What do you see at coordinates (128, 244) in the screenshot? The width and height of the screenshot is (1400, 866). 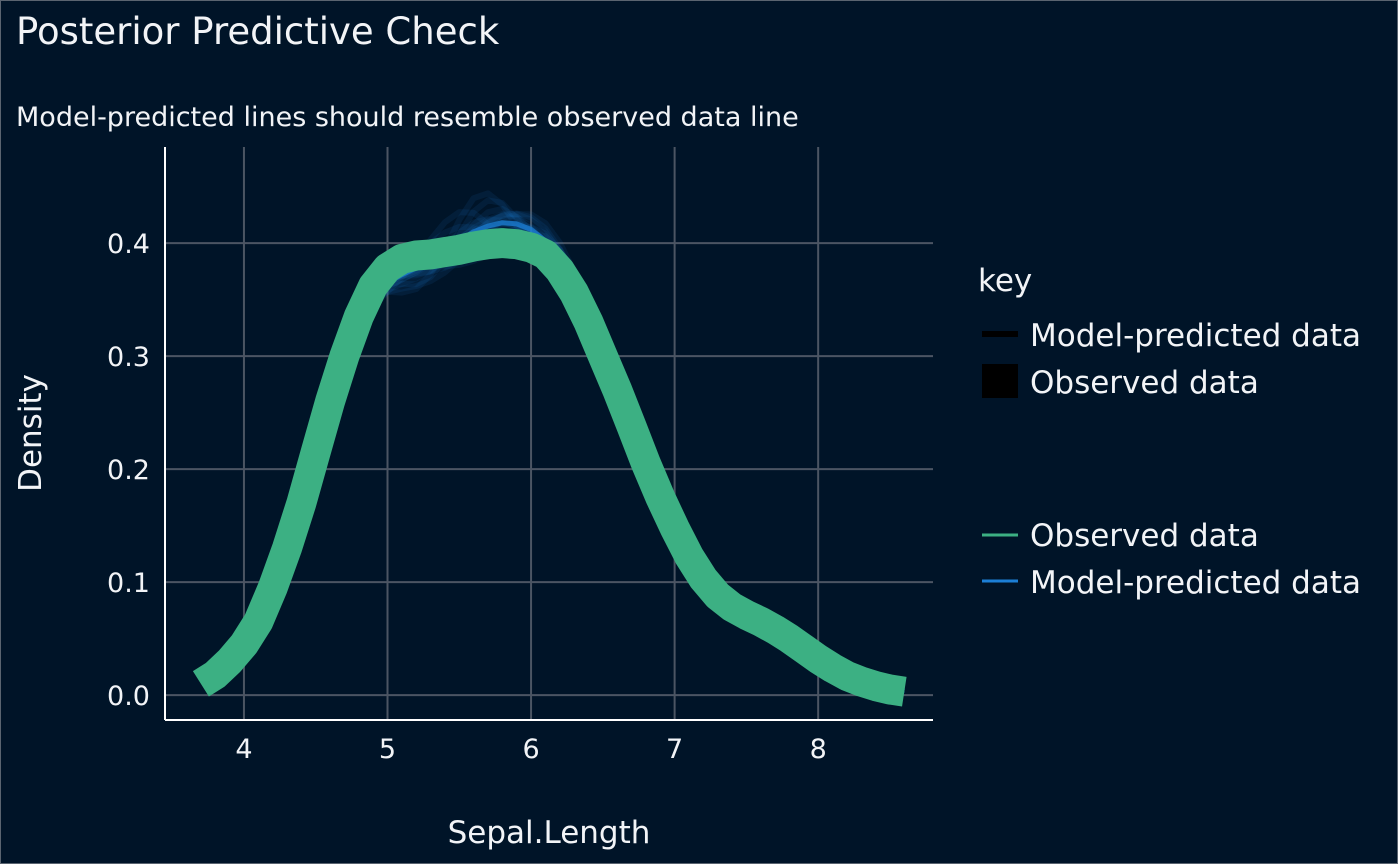 I see `y-tick-label: 0.4` at bounding box center [128, 244].